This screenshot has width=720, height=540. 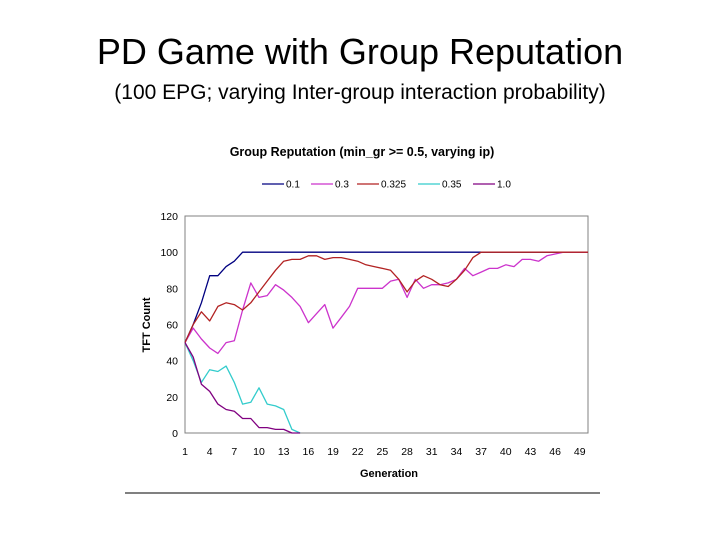 I want to click on x-axis-label: Generation, so click(x=389, y=474).